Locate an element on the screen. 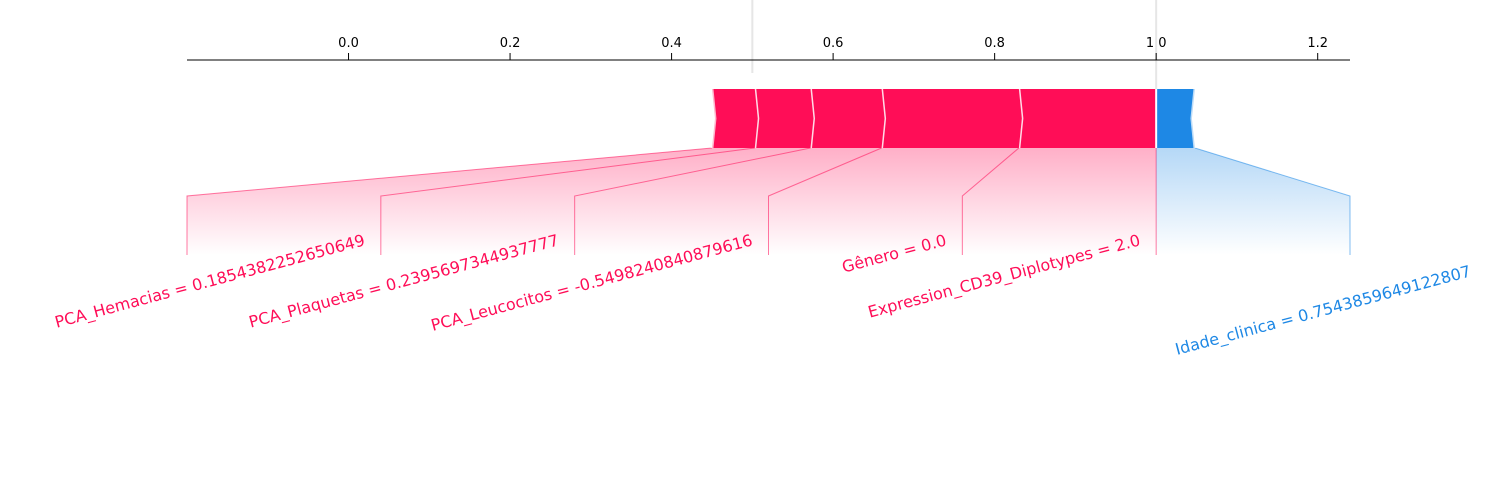 The image size is (1500, 500). x-tick-label: 1 0 is located at coordinates (1156, 43).